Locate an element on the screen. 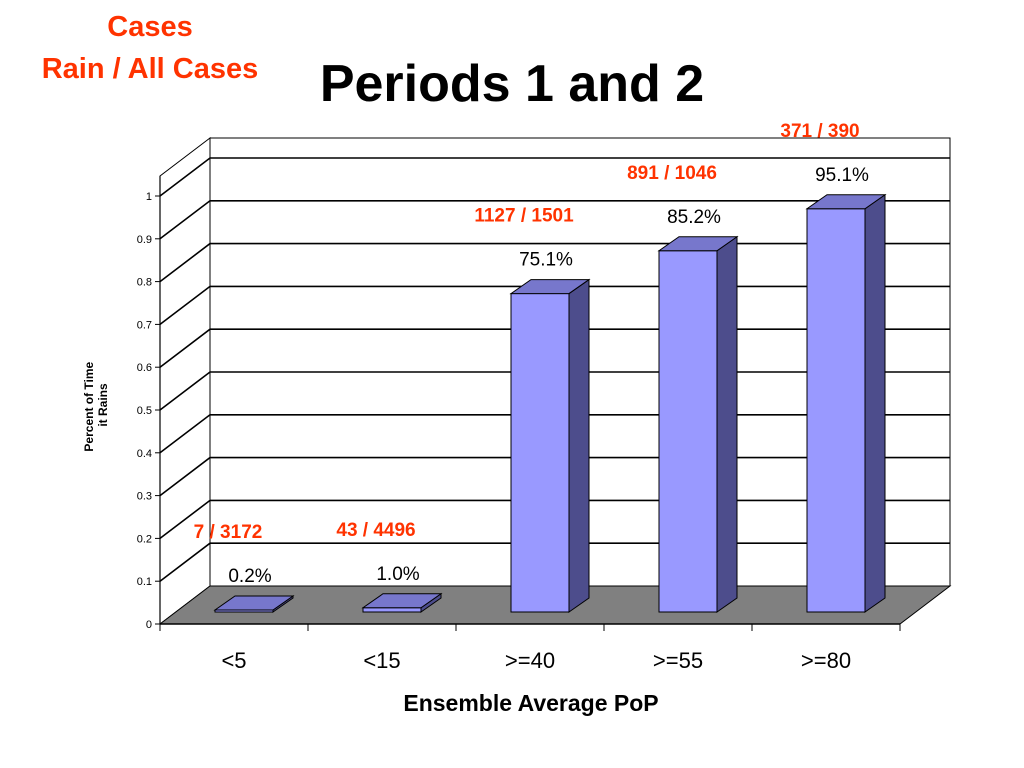 The height and width of the screenshot is (768, 1024). cases-label-line1: Cases is located at coordinates (150, 27).